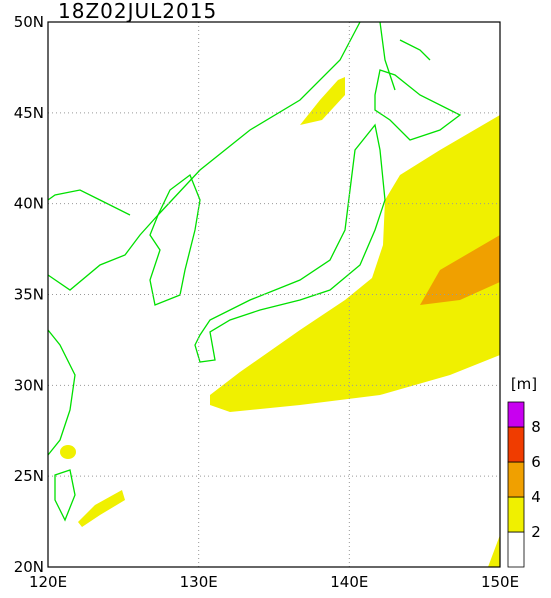  Describe the element at coordinates (29, 204) in the screenshot. I see `y-tick-label: 40N` at that location.